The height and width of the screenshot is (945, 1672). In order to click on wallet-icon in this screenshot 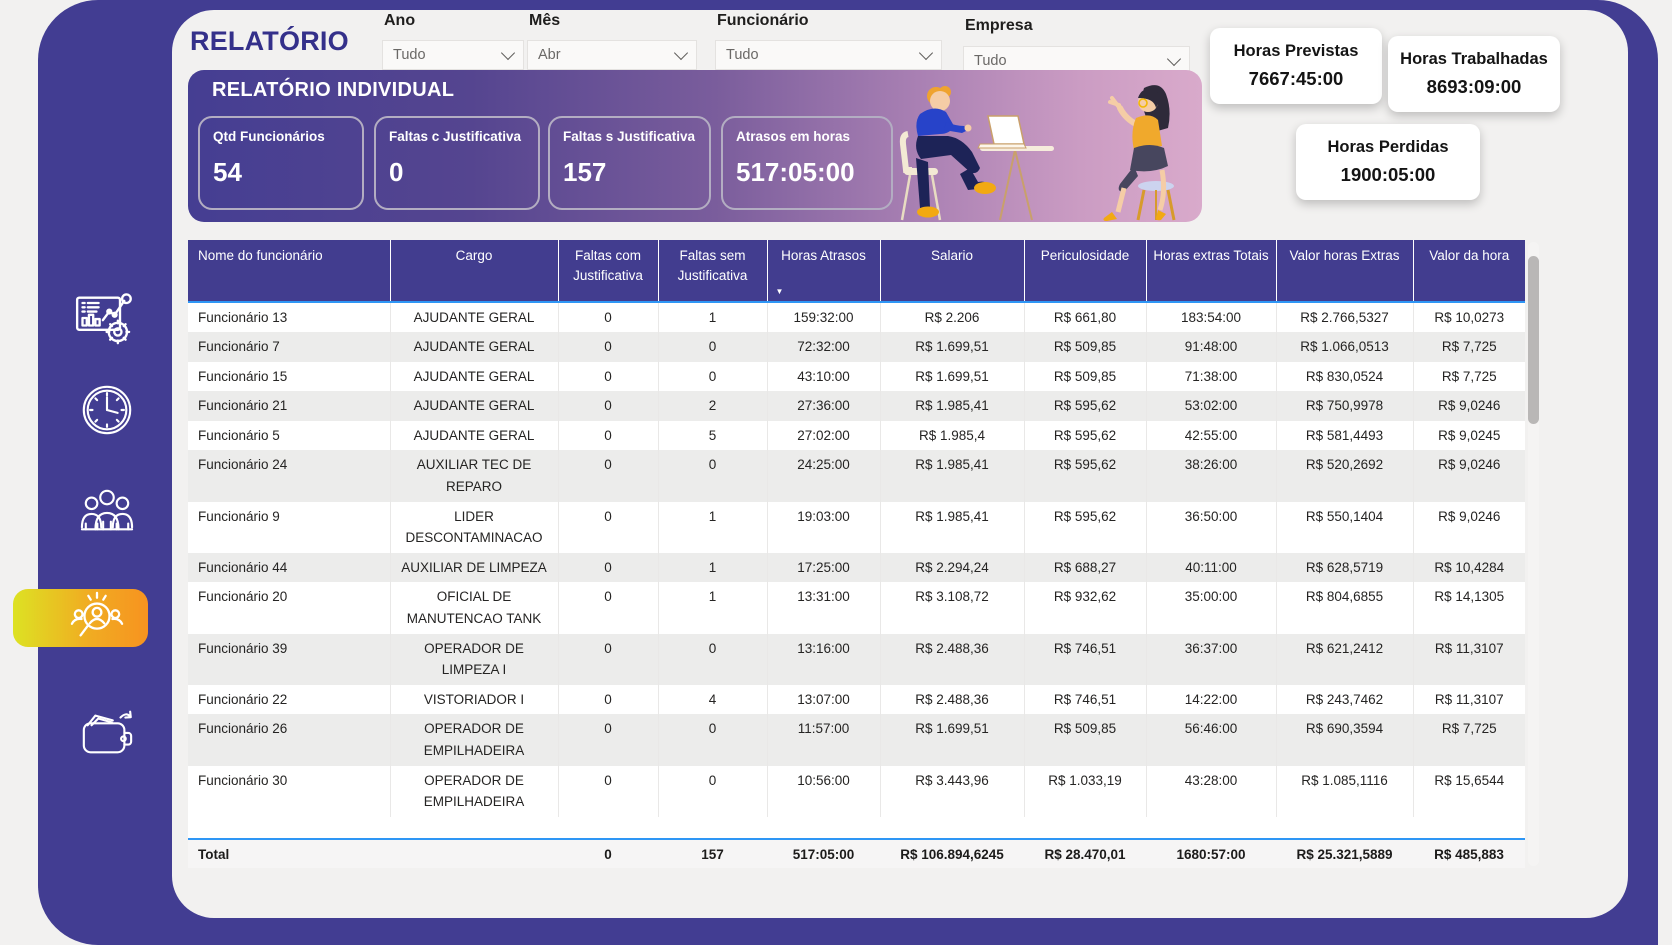, I will do `click(107, 732)`.